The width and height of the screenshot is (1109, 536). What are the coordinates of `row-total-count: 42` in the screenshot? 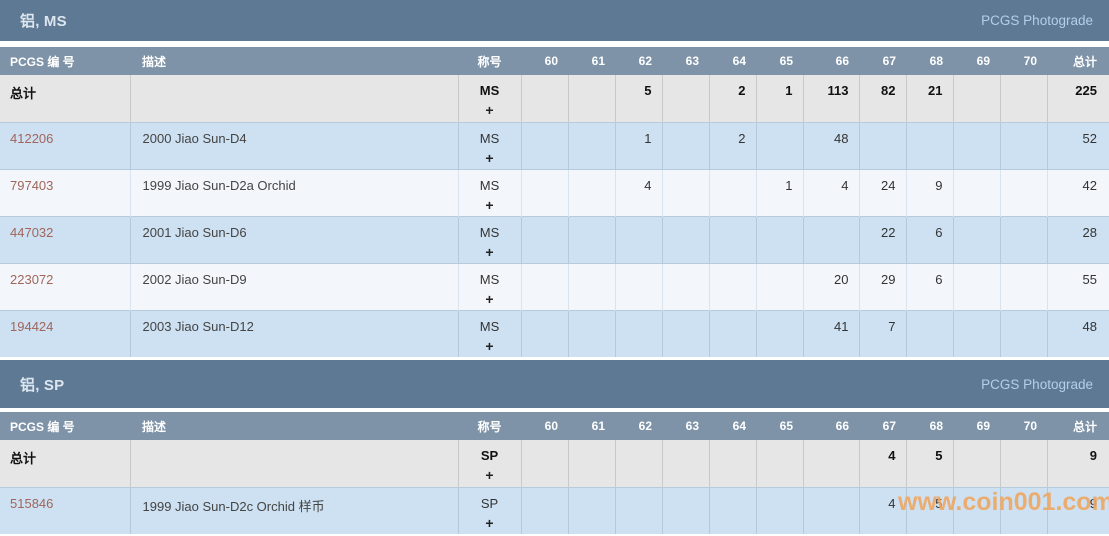 It's located at (1077, 192).